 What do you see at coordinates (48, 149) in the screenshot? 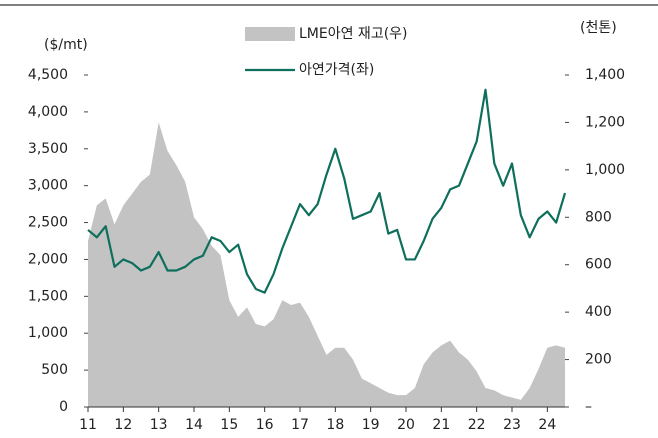
I see `y-tick-label: 3,500` at bounding box center [48, 149].